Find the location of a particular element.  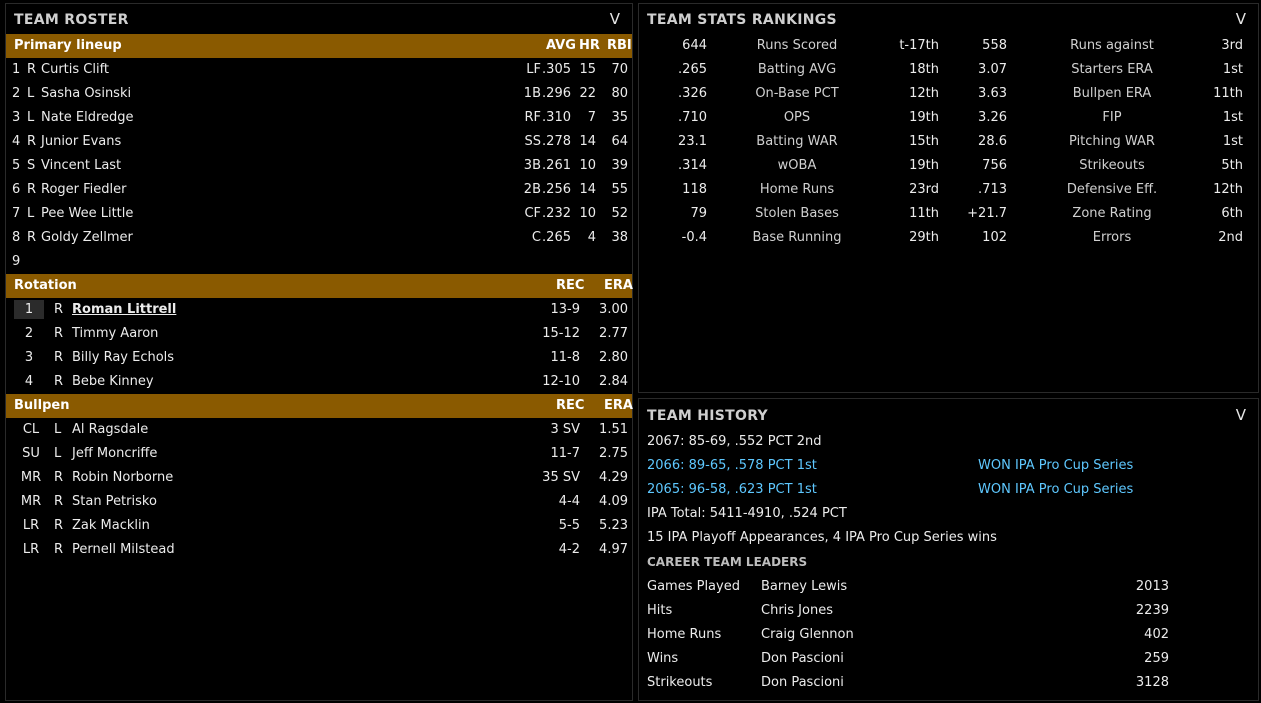

player-name: Goldy Zellmer is located at coordinates (87, 237).